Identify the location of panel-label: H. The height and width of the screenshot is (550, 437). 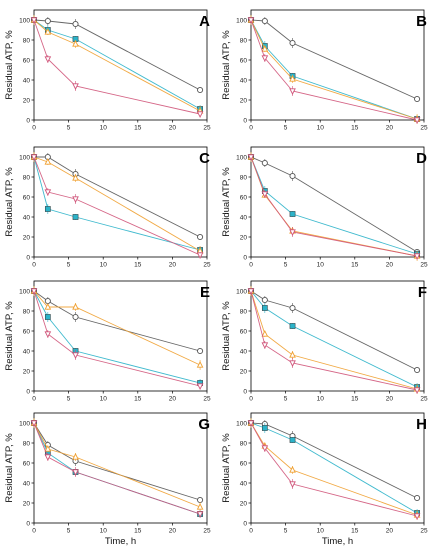
(421, 424).